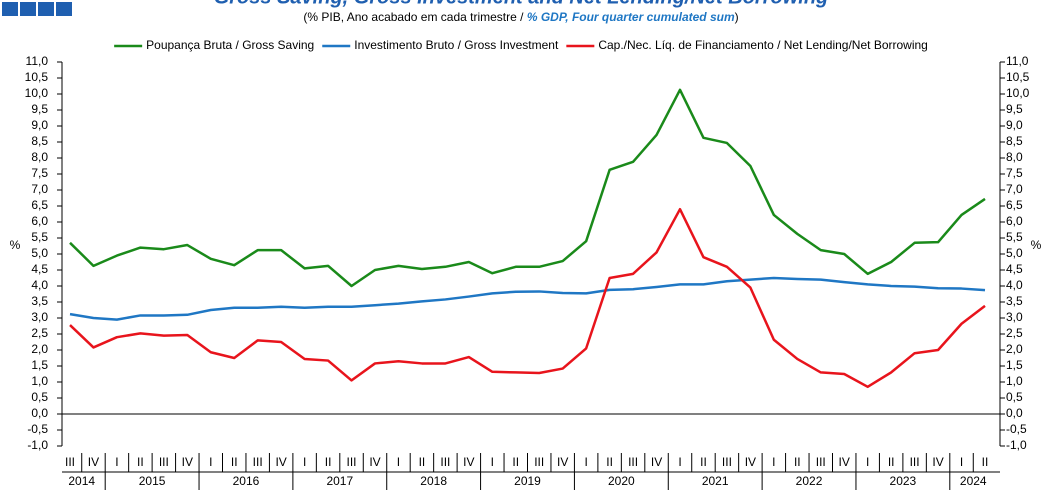 This screenshot has width=1043, height=490. Describe the element at coordinates (39, 349) in the screenshot. I see `y-tick-label: 2,0` at that location.